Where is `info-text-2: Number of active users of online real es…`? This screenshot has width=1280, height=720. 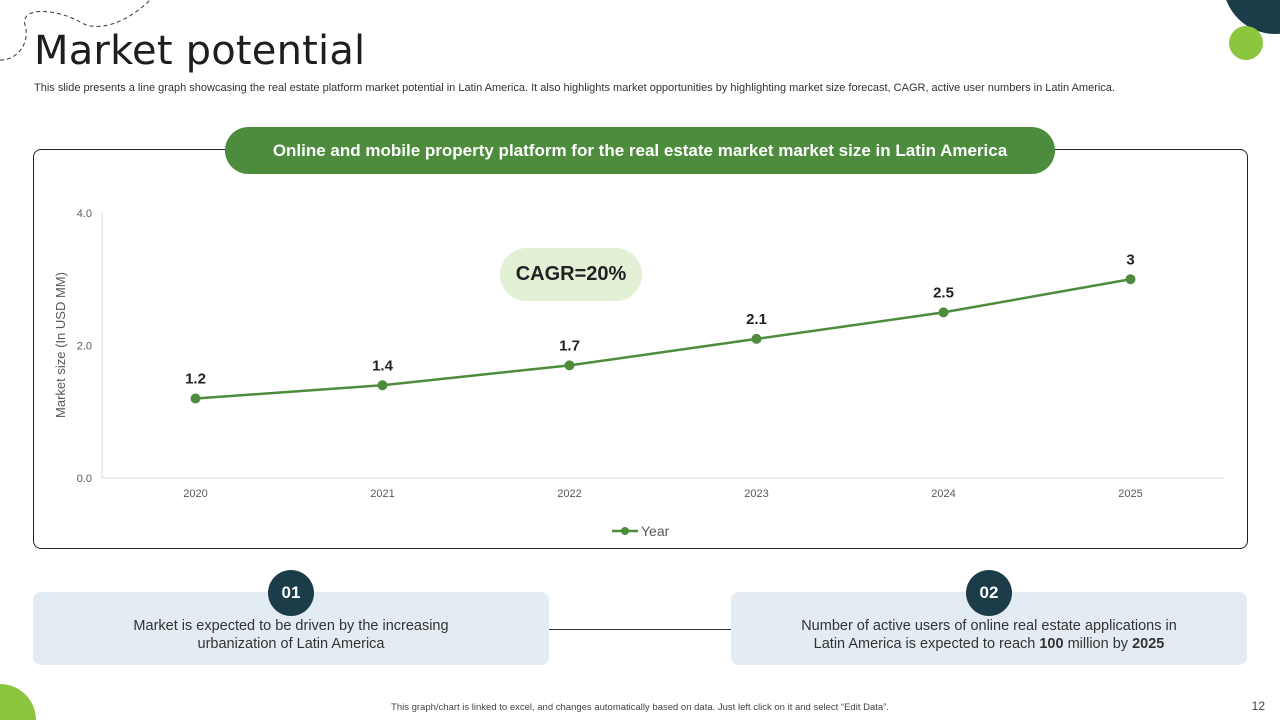 info-text-2: Number of active users of online real es… is located at coordinates (989, 629).